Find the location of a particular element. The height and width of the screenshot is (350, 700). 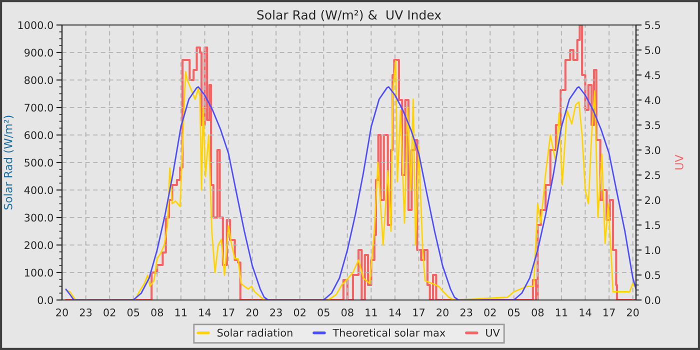

y-tick-label: 0.0 is located at coordinates (45, 300).